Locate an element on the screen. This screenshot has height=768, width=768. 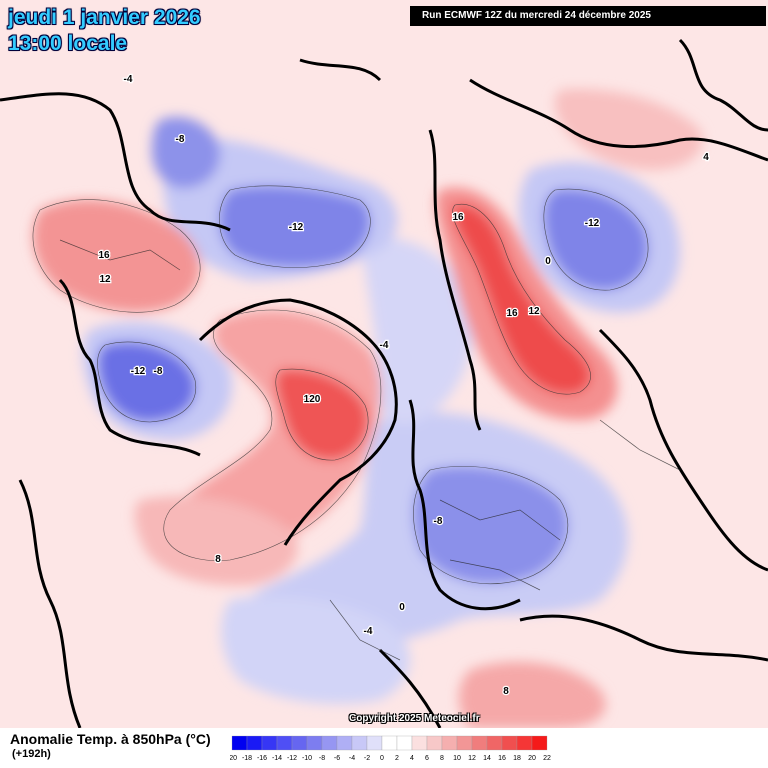
anomaly-warm-north-asia is located at coordinates (628, 129).